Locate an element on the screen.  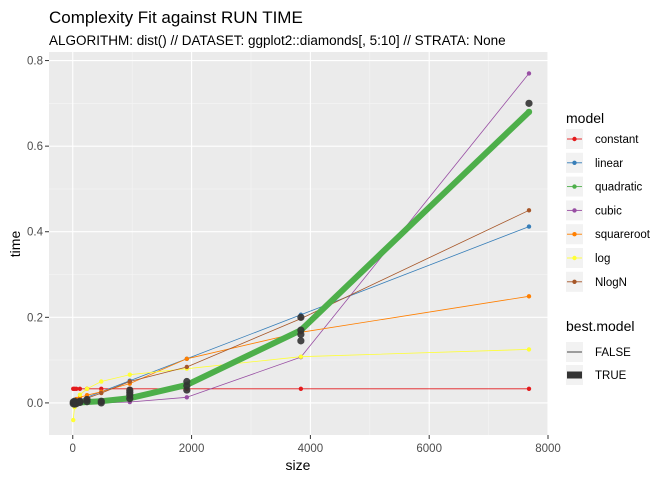
y-axis-ticks: 0.0 0.2 0.4 0.6 0.8 is located at coordinates (38, 233).